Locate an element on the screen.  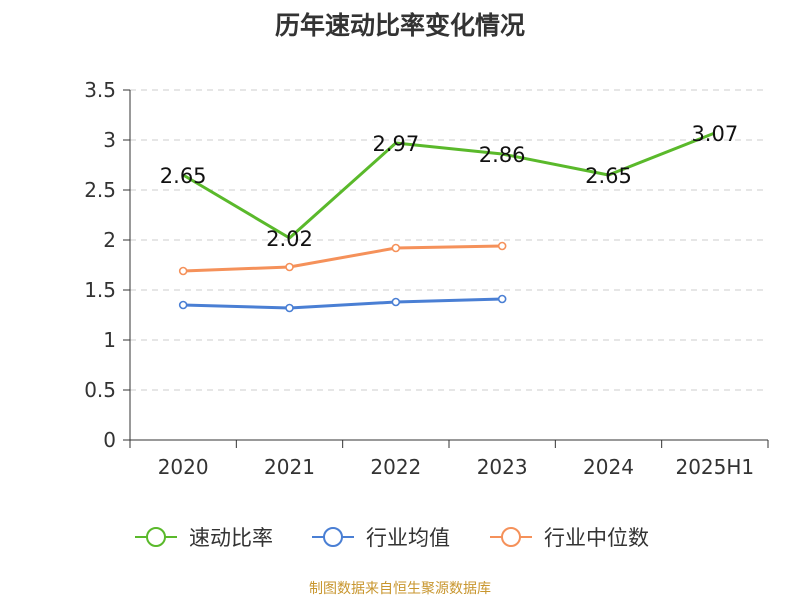
x-tick-label: 2023 is located at coordinates (502, 467).